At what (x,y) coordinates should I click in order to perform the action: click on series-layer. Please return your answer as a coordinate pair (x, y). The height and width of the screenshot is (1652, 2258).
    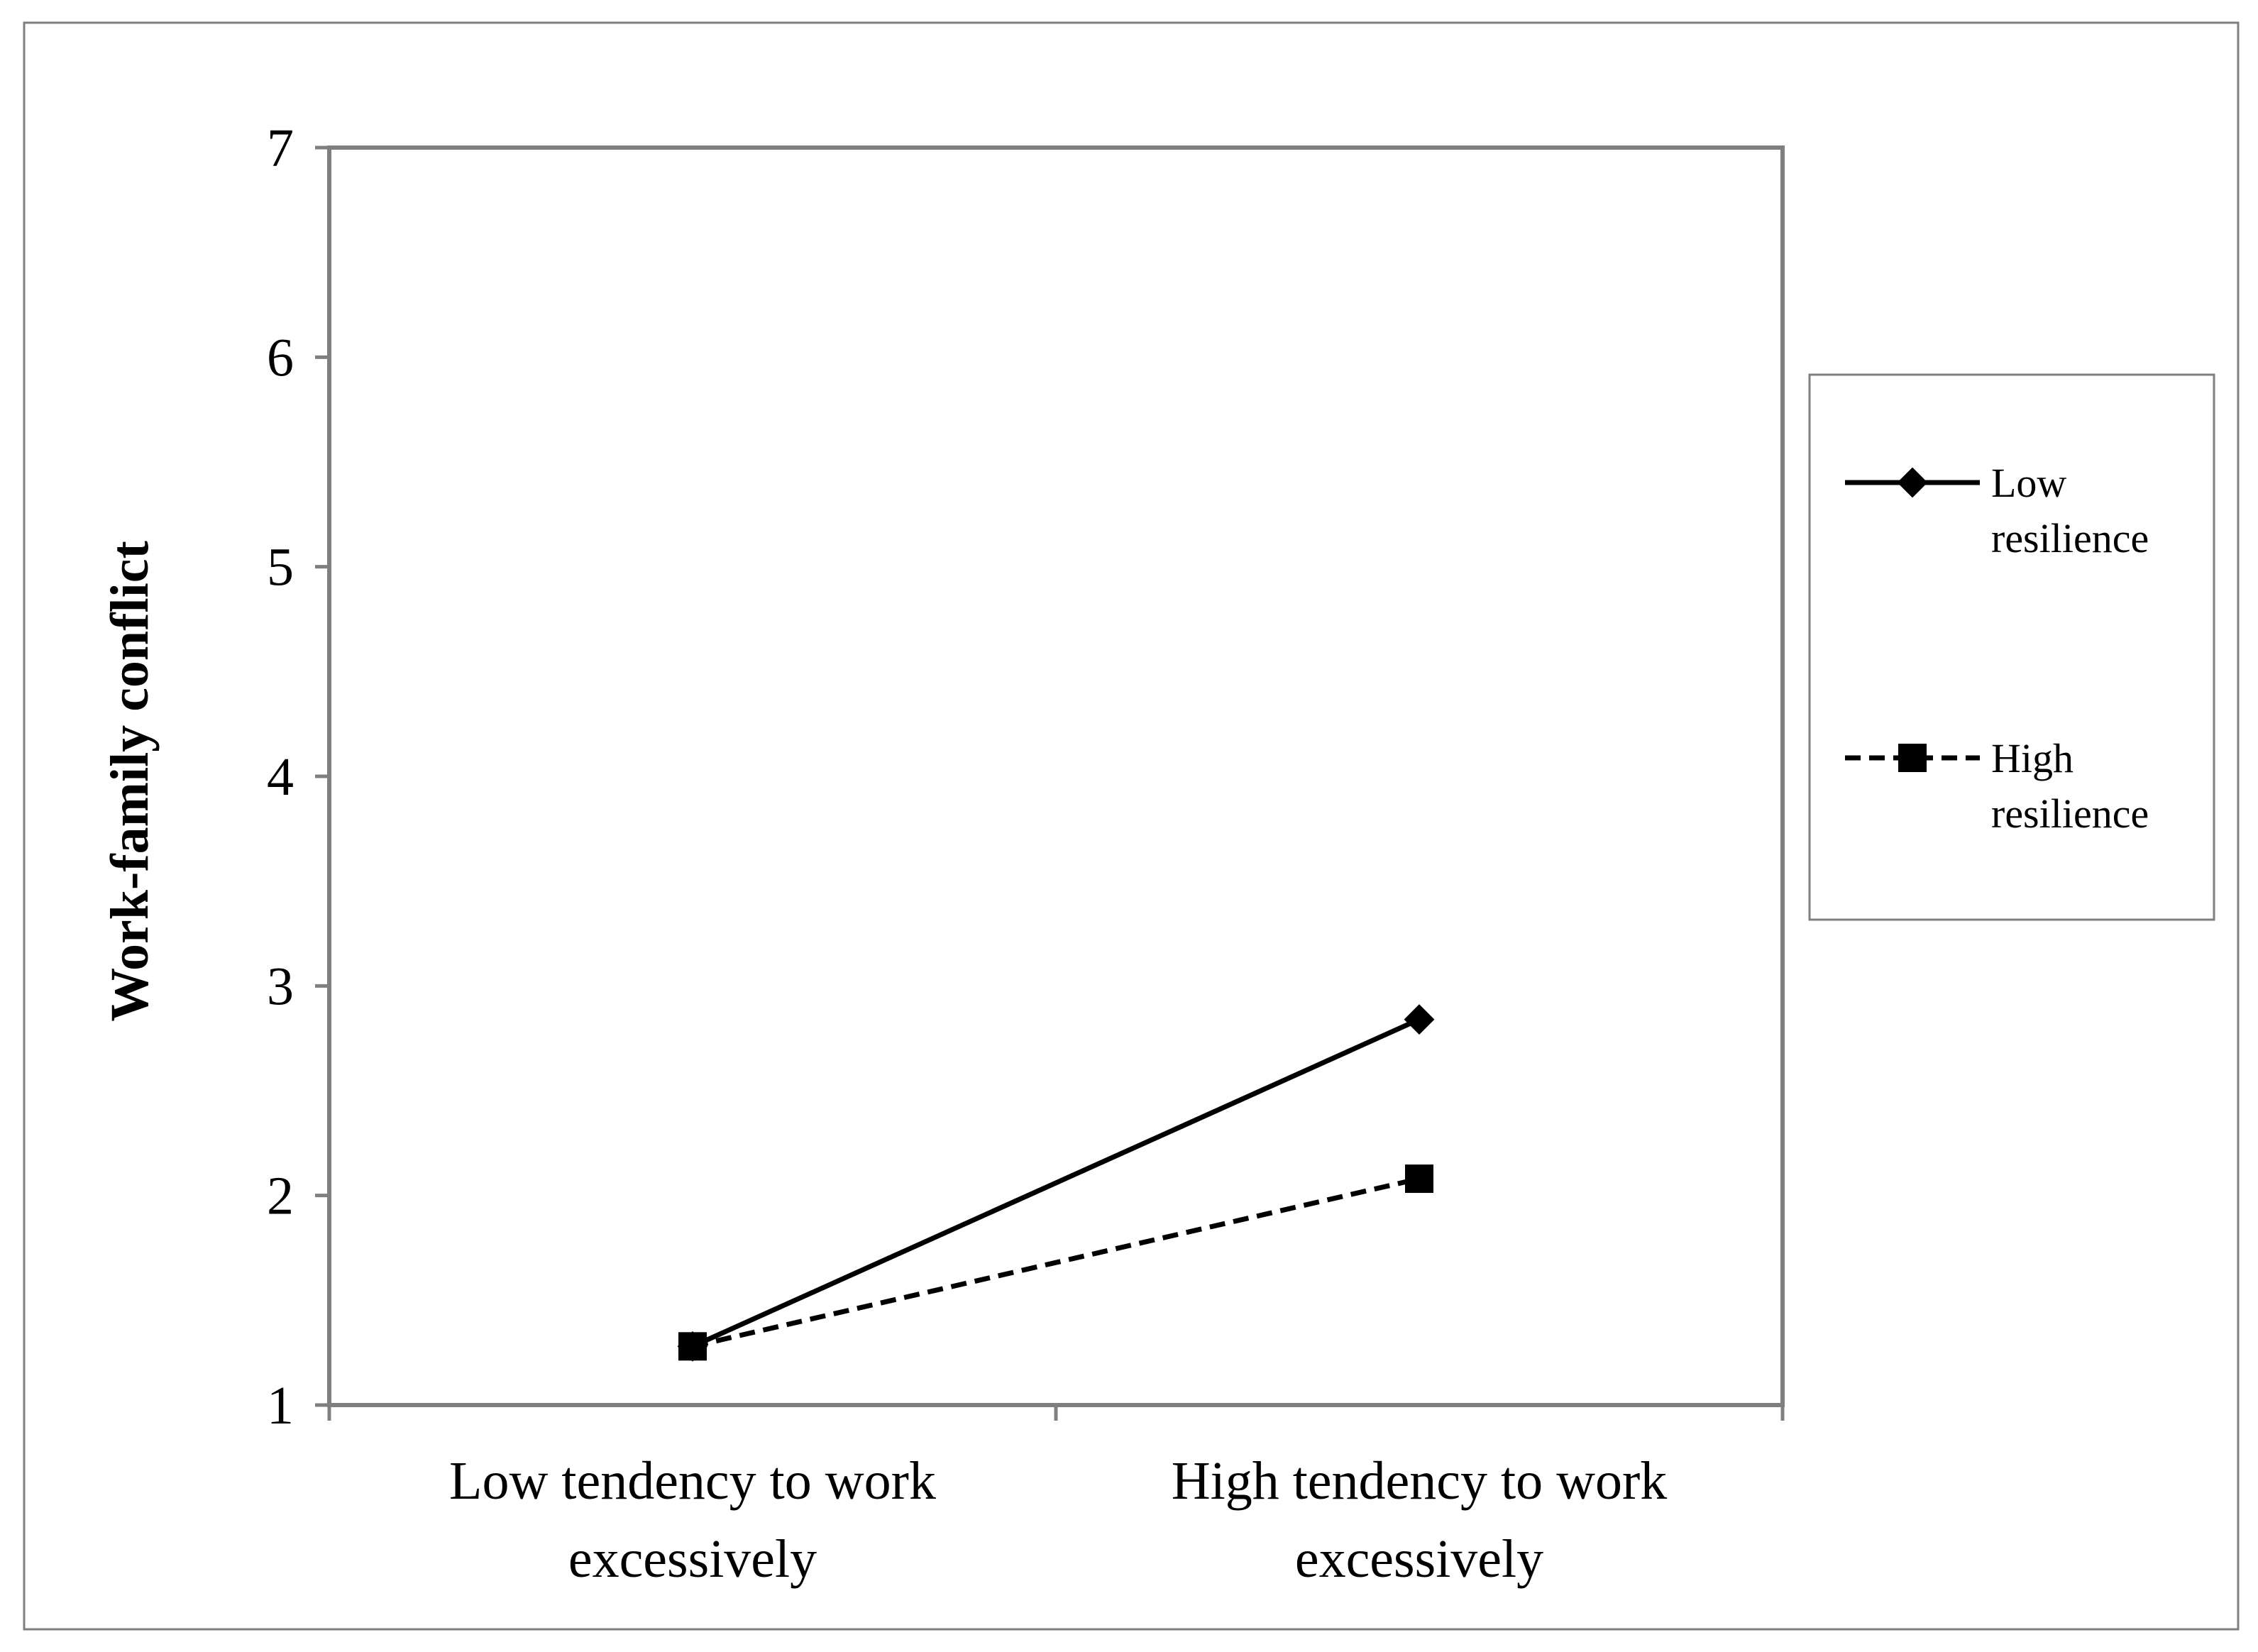
    Looking at the image, I should click on (1056, 1183).